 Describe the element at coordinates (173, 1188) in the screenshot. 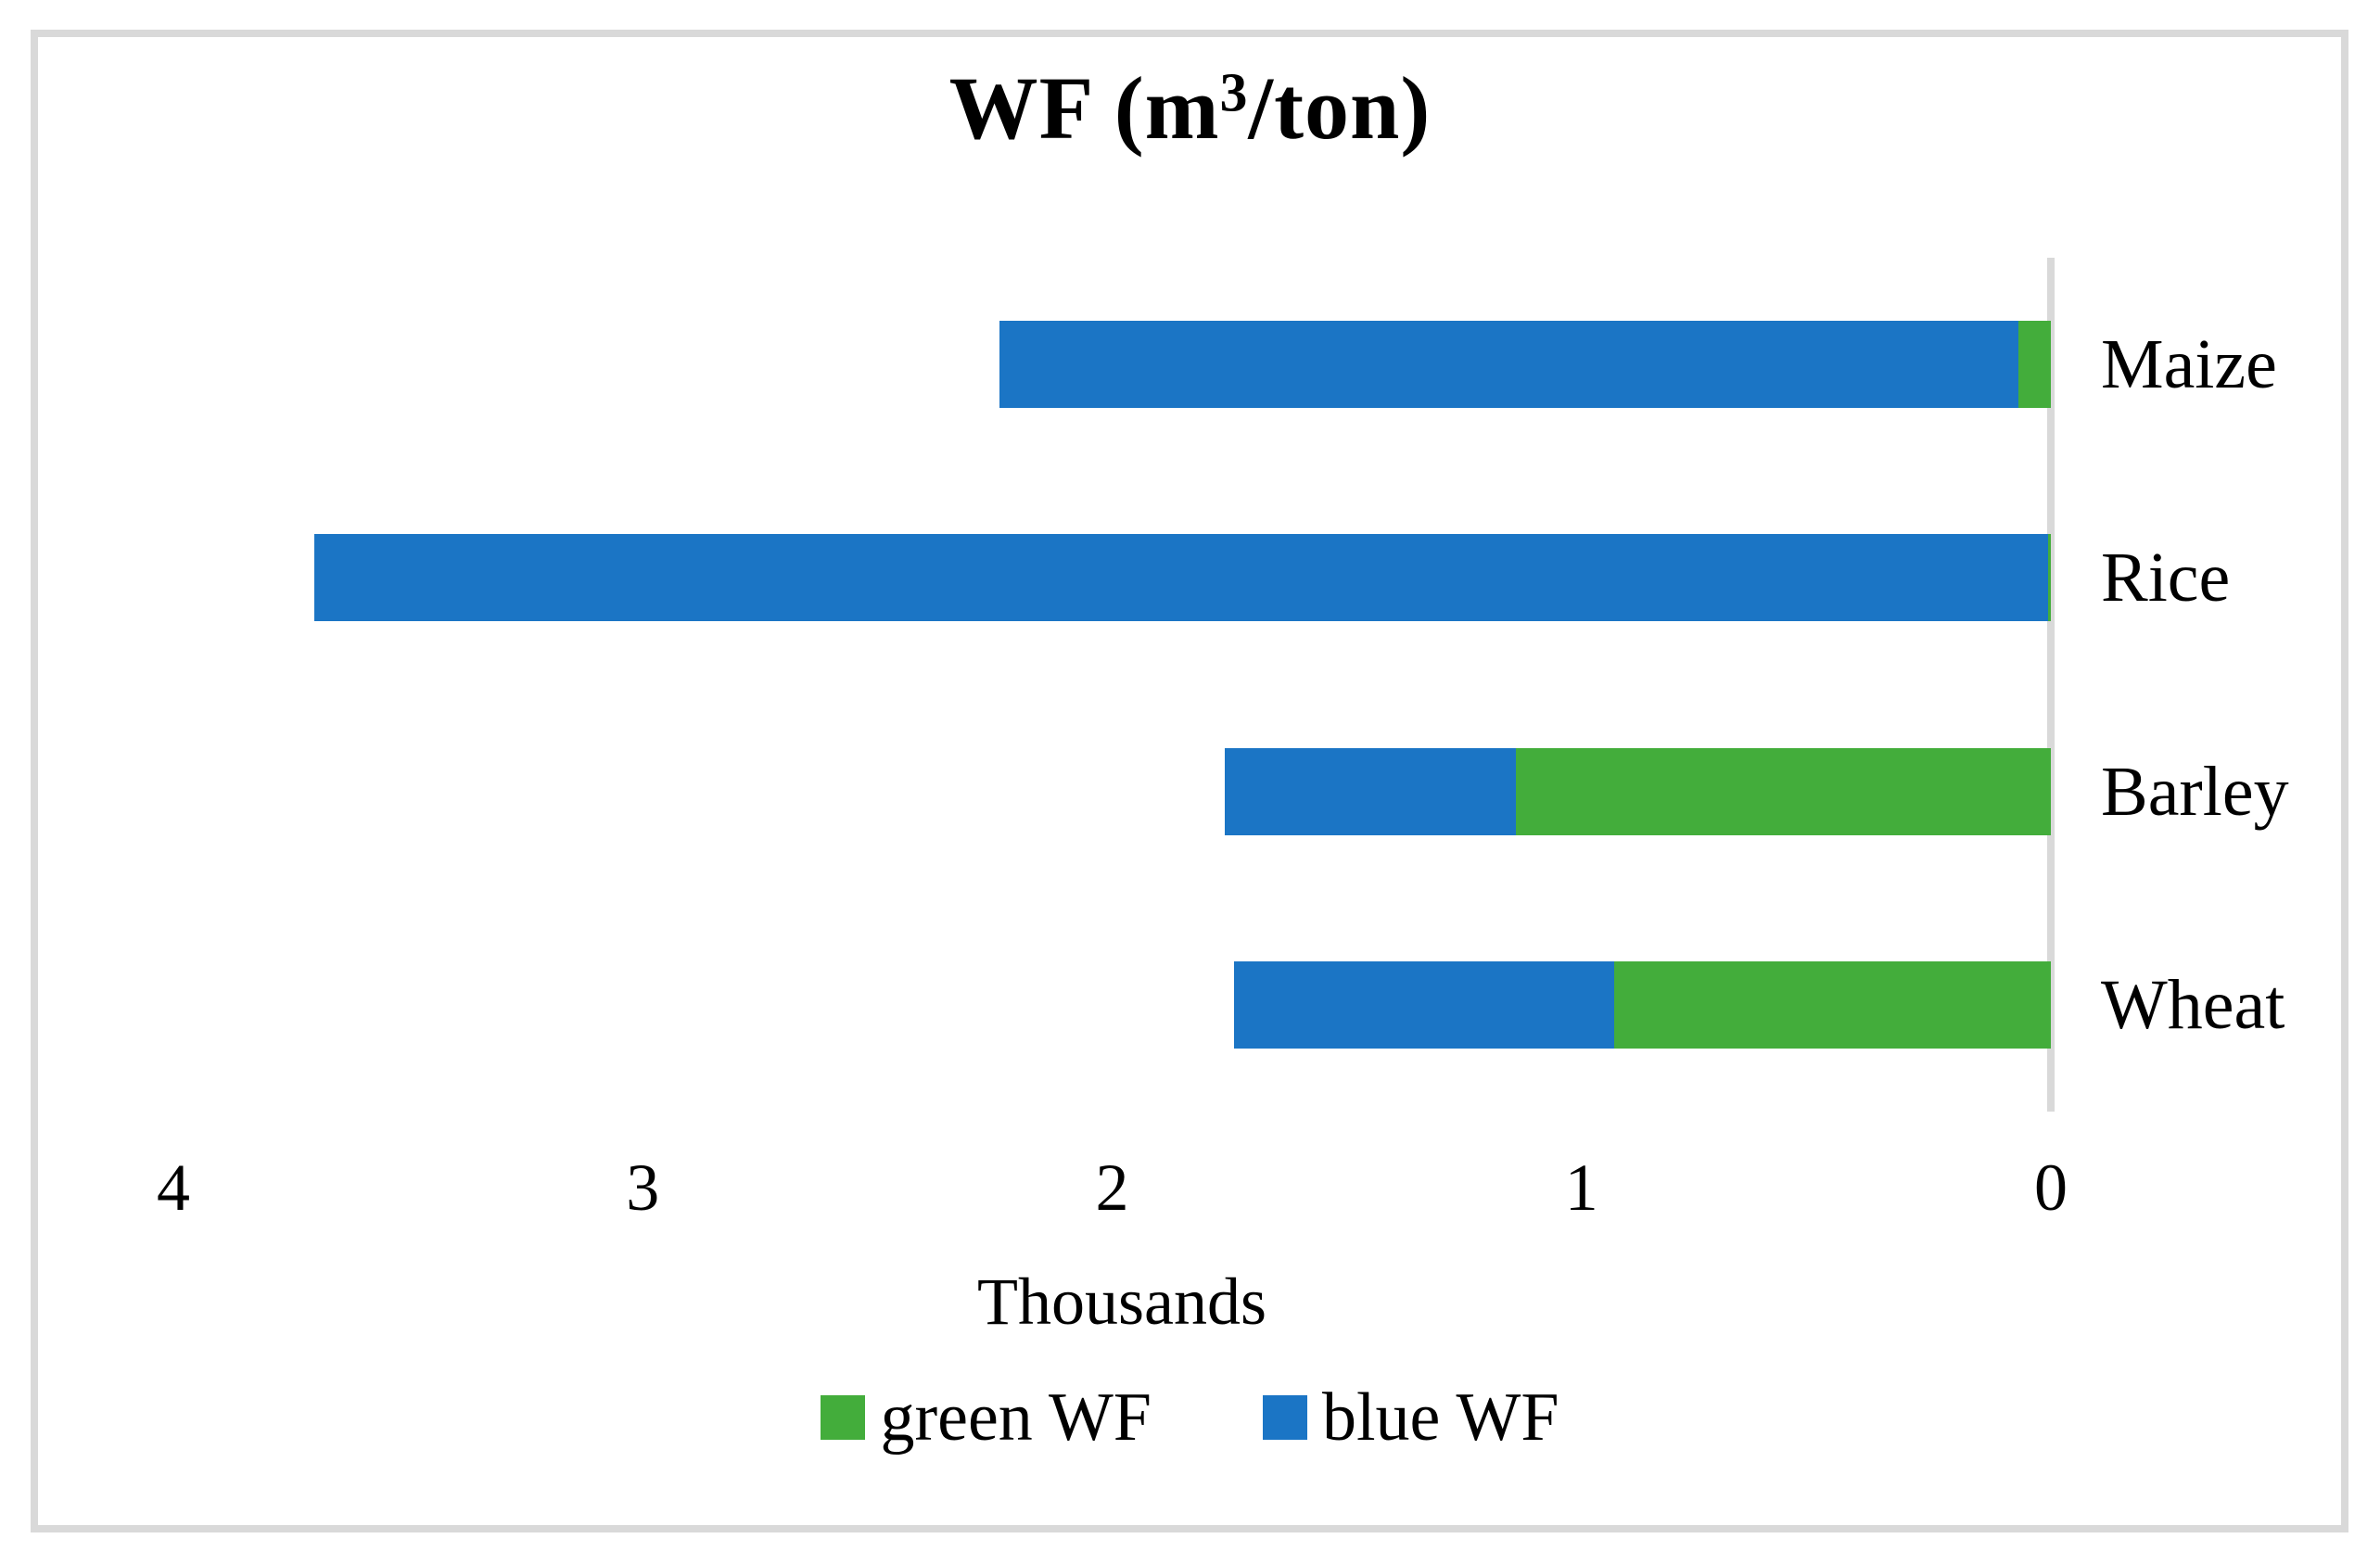

I see `x-tick-4: 4` at that location.